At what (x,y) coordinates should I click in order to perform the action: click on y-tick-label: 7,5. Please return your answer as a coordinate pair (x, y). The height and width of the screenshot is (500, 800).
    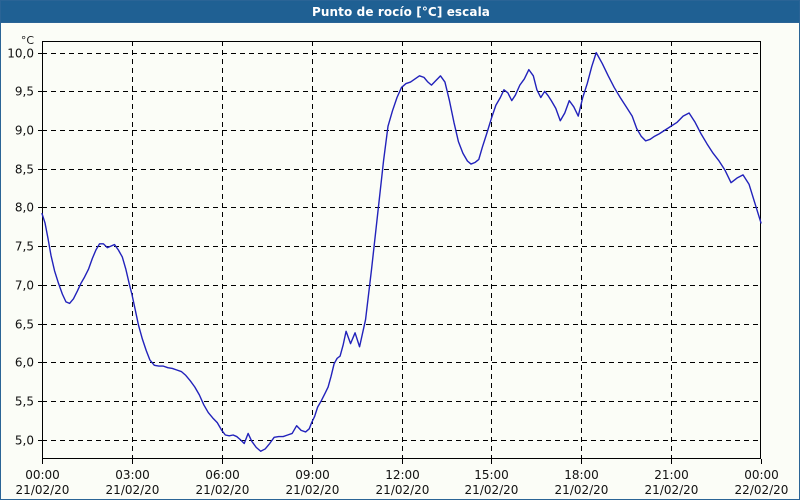
    Looking at the image, I should click on (24, 247).